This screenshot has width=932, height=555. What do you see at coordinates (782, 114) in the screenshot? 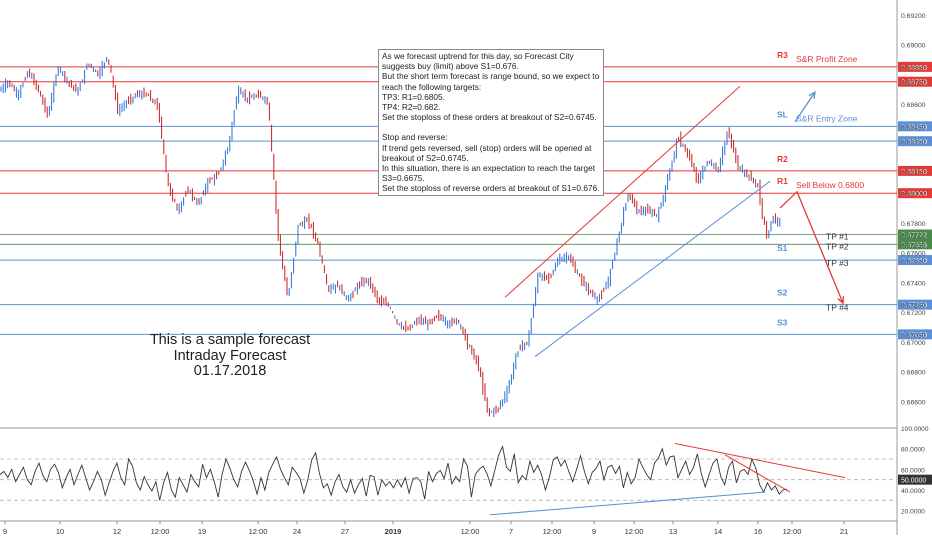
I see `level-label: SL` at bounding box center [782, 114].